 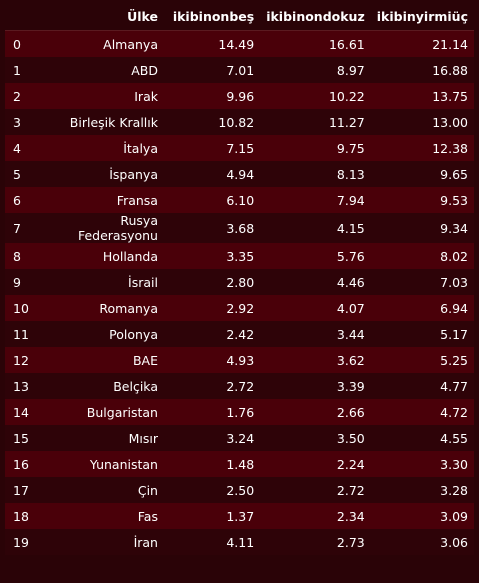 I want to click on value-cell: 3.68, so click(x=240, y=228).